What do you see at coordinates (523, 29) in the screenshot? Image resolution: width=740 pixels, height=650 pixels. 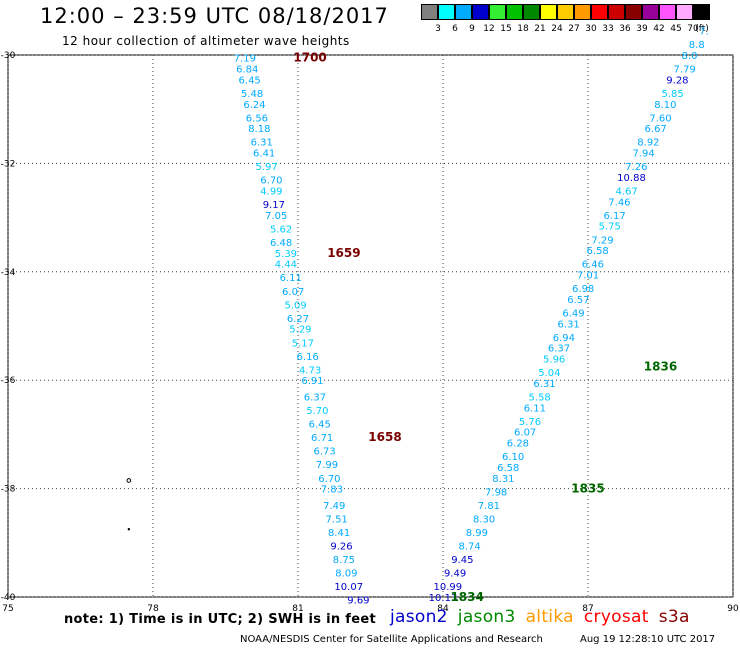 I see `color-swatch-label: 18` at bounding box center [523, 29].